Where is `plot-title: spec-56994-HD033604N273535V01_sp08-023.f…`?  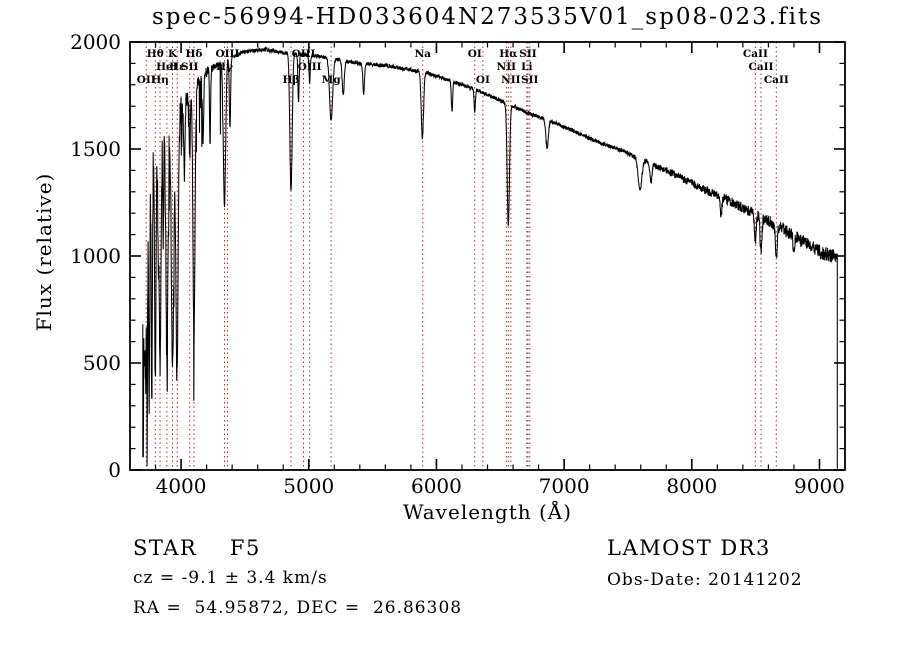
plot-title: spec-56994-HD033604N273535V01_sp08-023.f… is located at coordinates (487, 17).